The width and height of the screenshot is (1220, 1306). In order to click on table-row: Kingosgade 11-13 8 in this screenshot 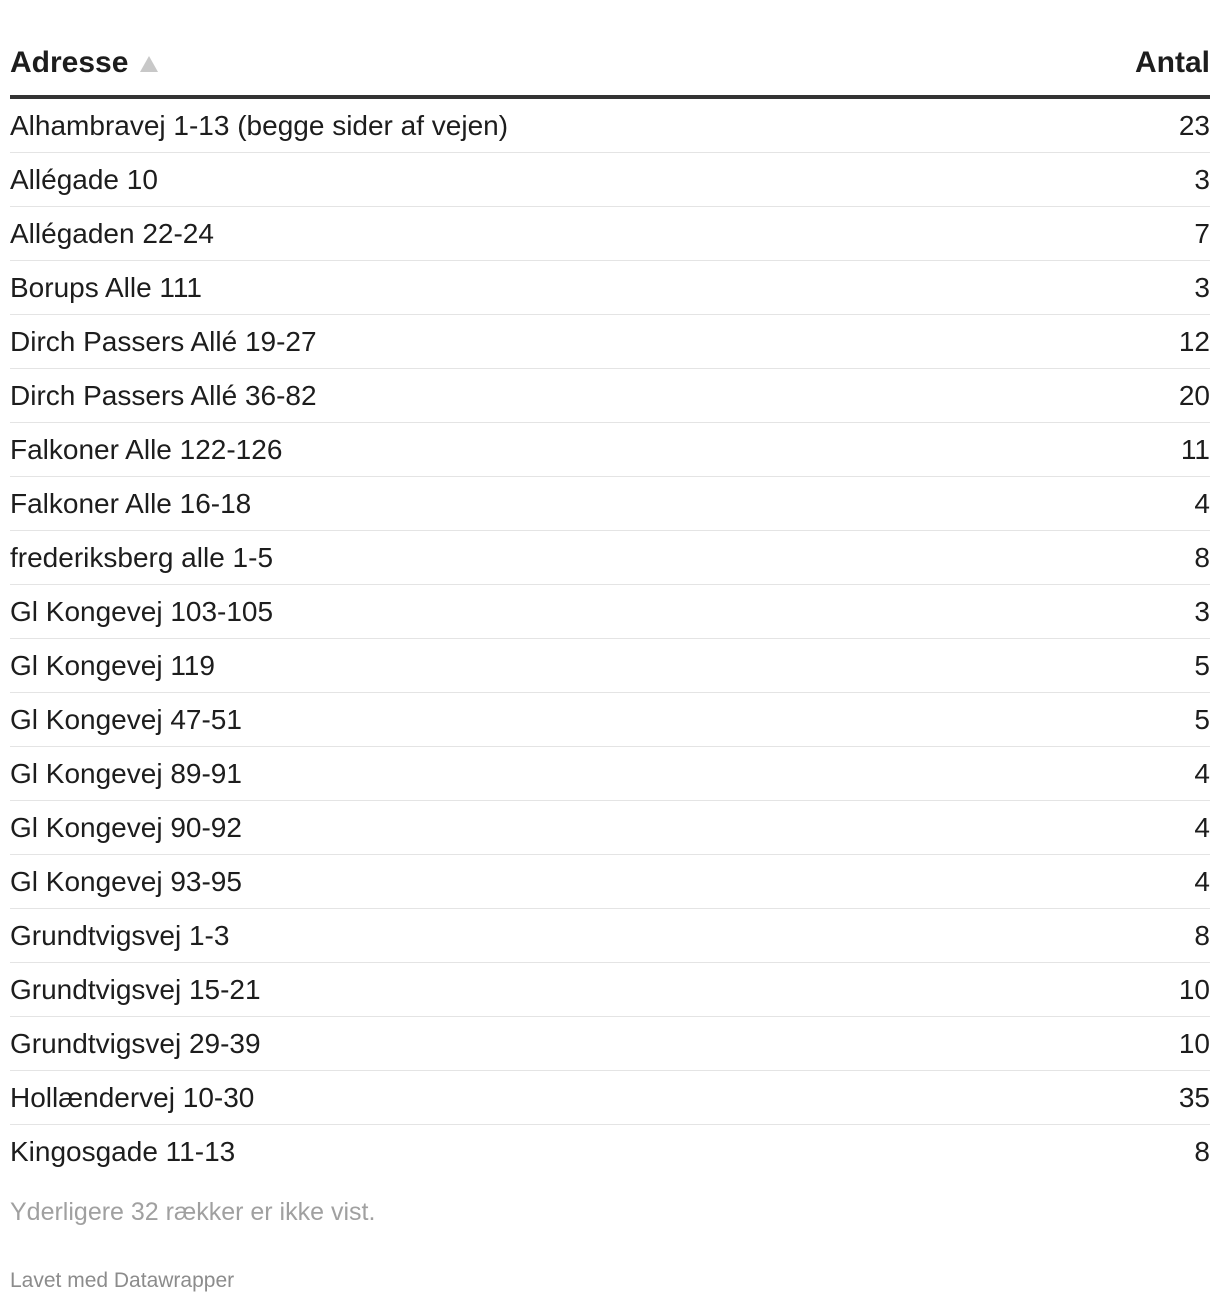, I will do `click(610, 1152)`.